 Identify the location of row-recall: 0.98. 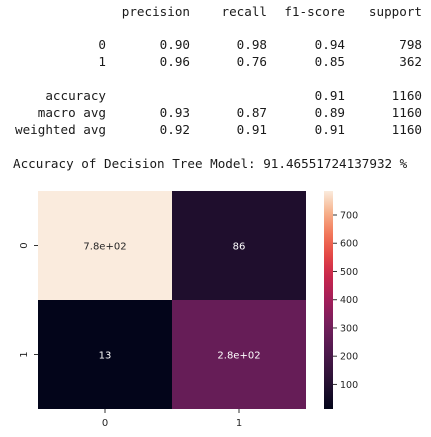
(251, 44).